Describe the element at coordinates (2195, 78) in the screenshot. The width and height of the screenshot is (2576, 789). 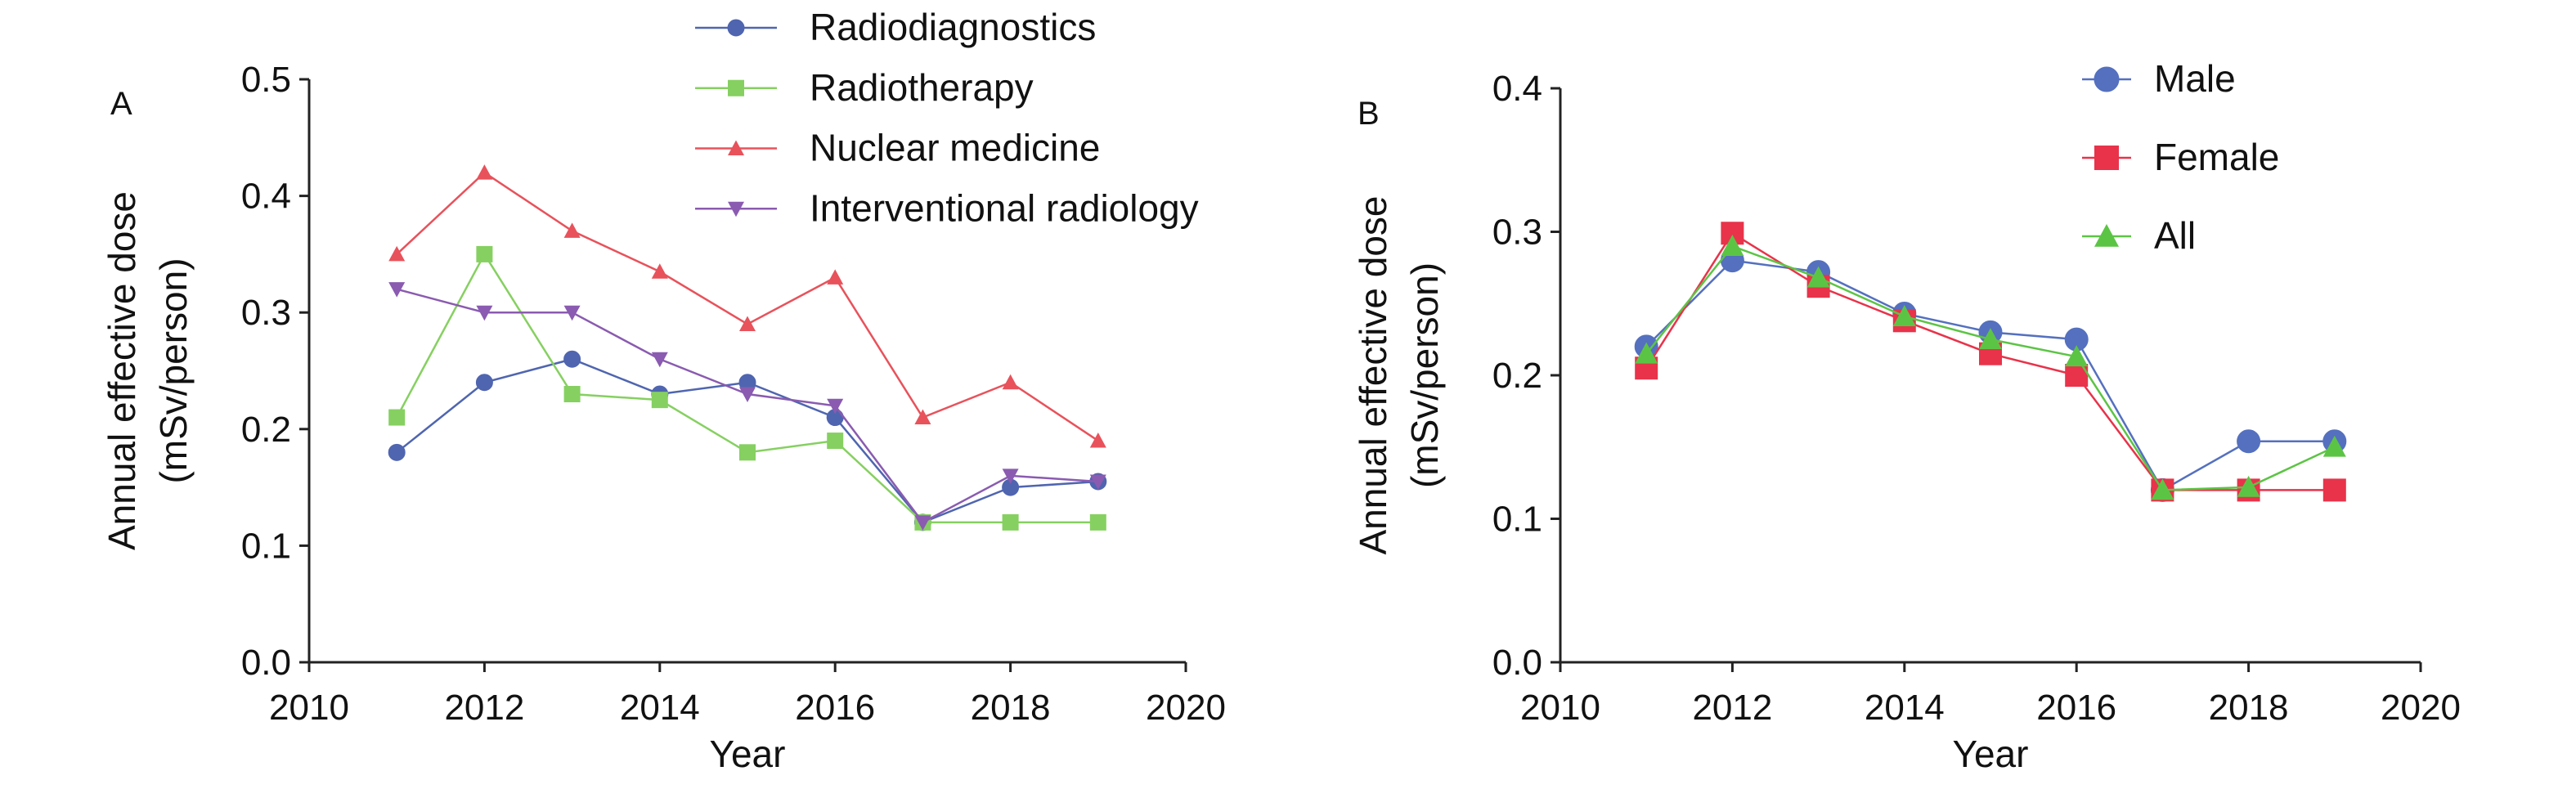
I see `legend-label-male: Male` at that location.